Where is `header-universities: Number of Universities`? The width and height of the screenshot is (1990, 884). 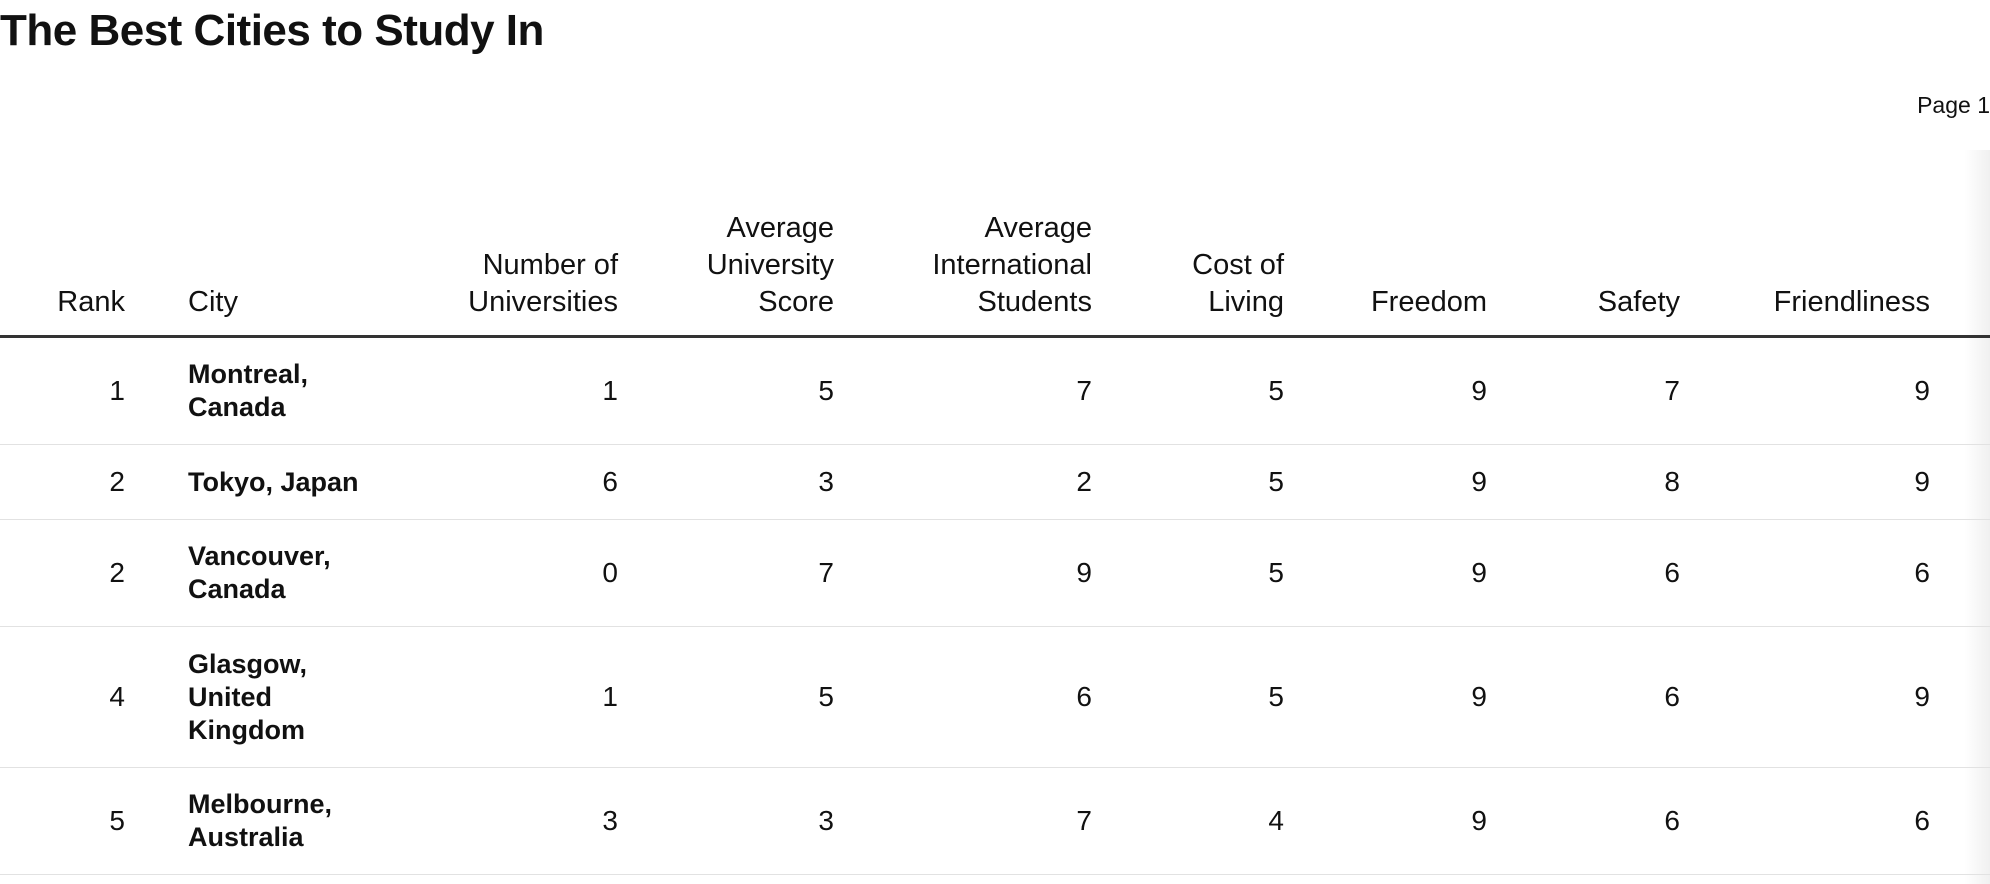
header-universities: Number of Universities is located at coordinates (530, 274).